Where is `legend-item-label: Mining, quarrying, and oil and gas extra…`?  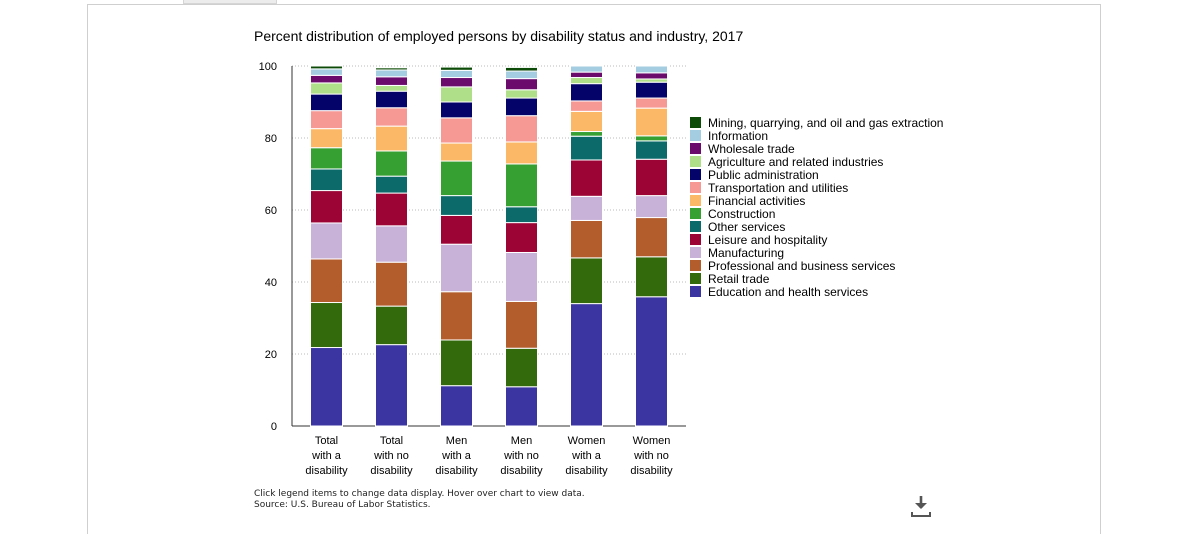 legend-item-label: Mining, quarrying, and oil and gas extra… is located at coordinates (825, 123).